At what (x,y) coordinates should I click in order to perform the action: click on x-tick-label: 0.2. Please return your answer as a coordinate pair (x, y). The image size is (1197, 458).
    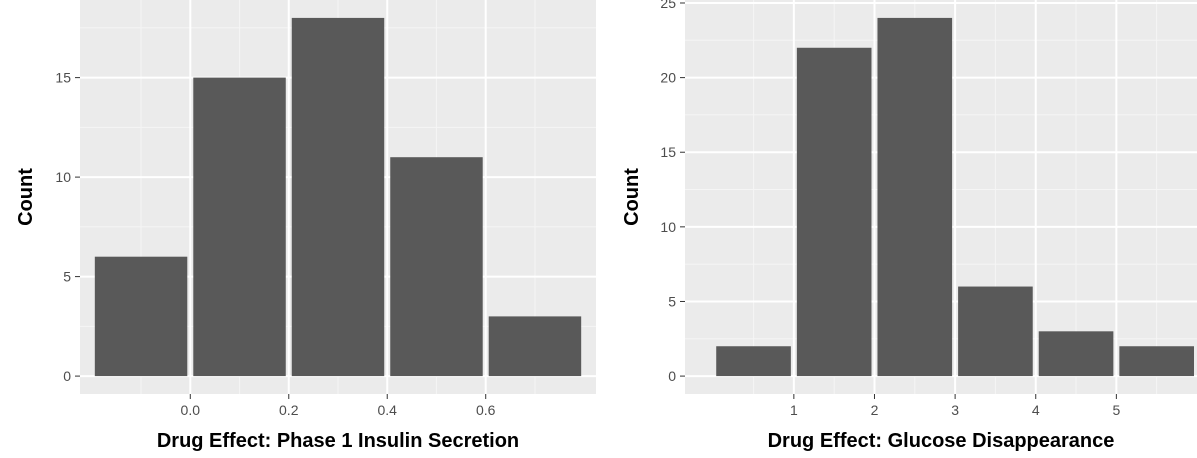
    Looking at the image, I should click on (289, 410).